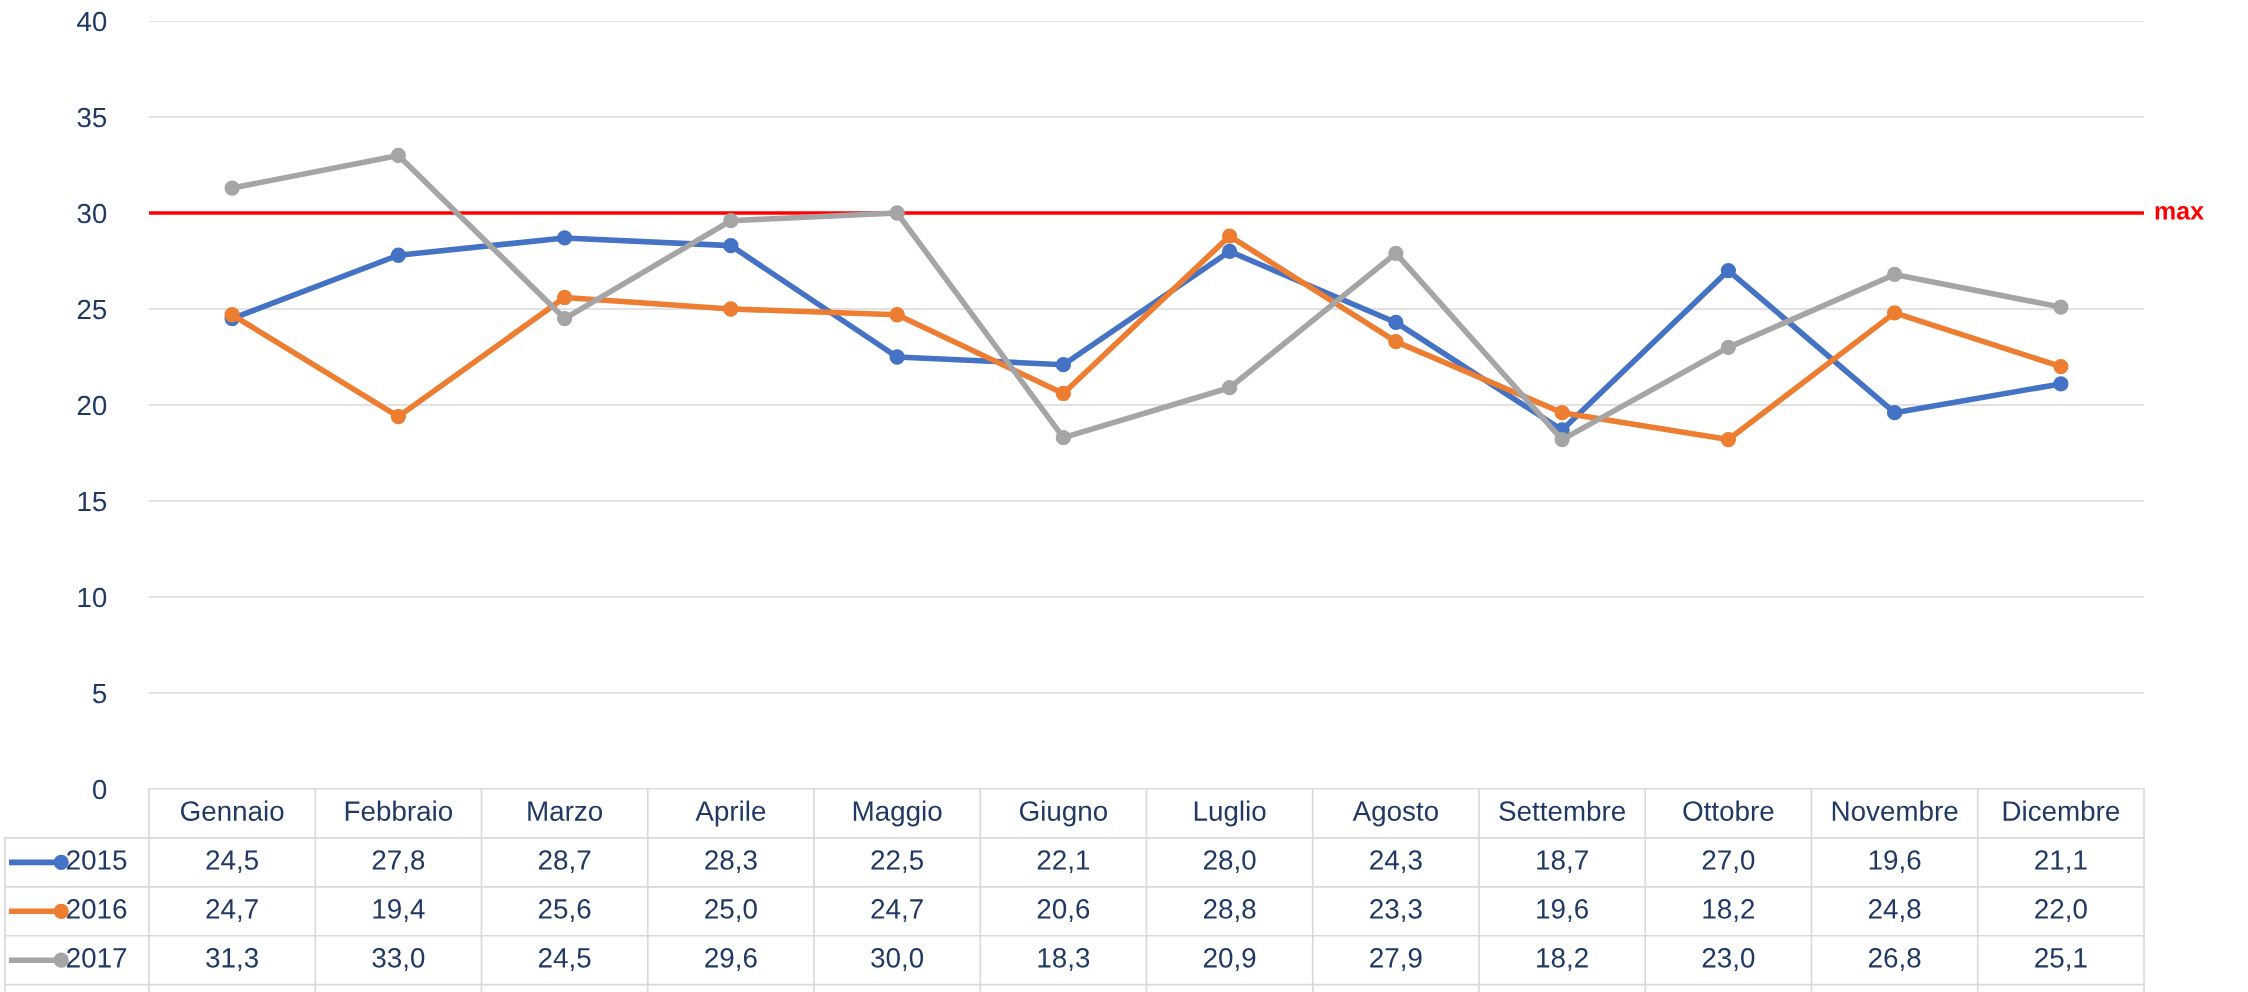 This screenshot has height=992, width=2248. Describe the element at coordinates (1064, 959) in the screenshot. I see `data-label: 18,3` at that location.